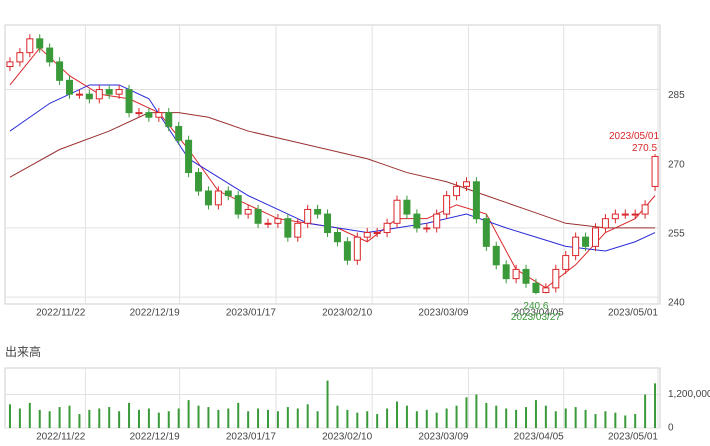 The height and width of the screenshot is (446, 710). Describe the element at coordinates (676, 164) in the screenshot. I see `y-tick-label: 270` at that location.